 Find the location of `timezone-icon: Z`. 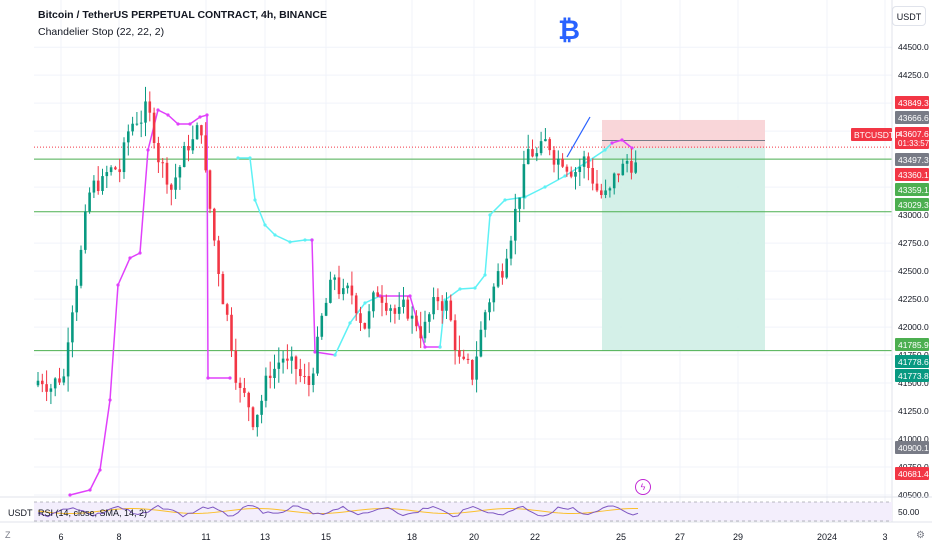

timezone-icon: Z is located at coordinates (8, 535).